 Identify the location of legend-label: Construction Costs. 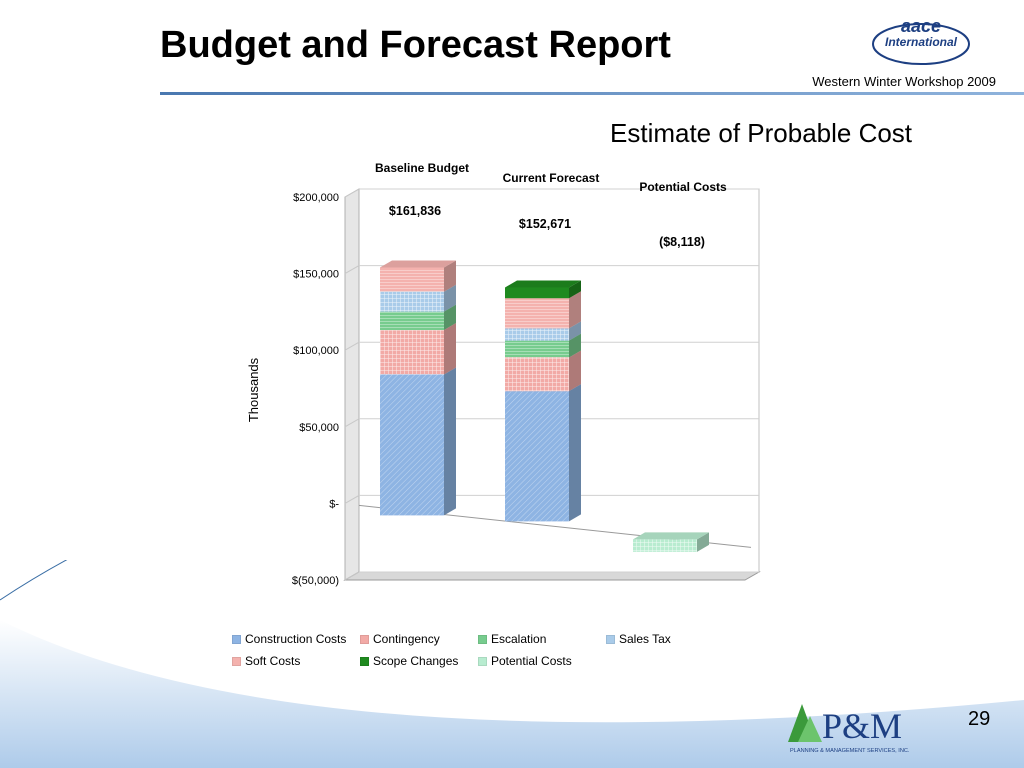
(296, 639).